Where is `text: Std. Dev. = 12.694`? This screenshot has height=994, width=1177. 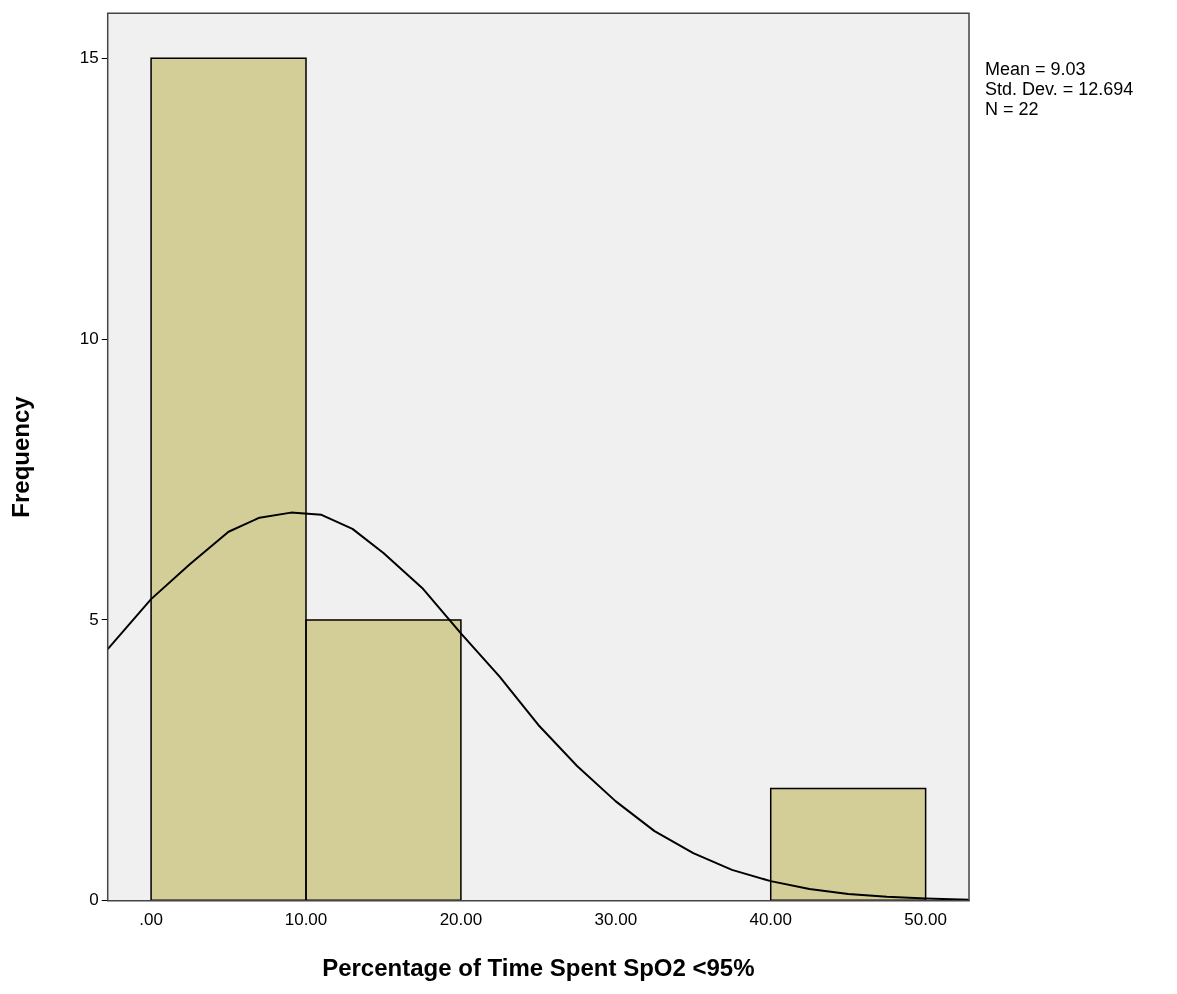
text: Std. Dev. = 12.694 is located at coordinates (1059, 89).